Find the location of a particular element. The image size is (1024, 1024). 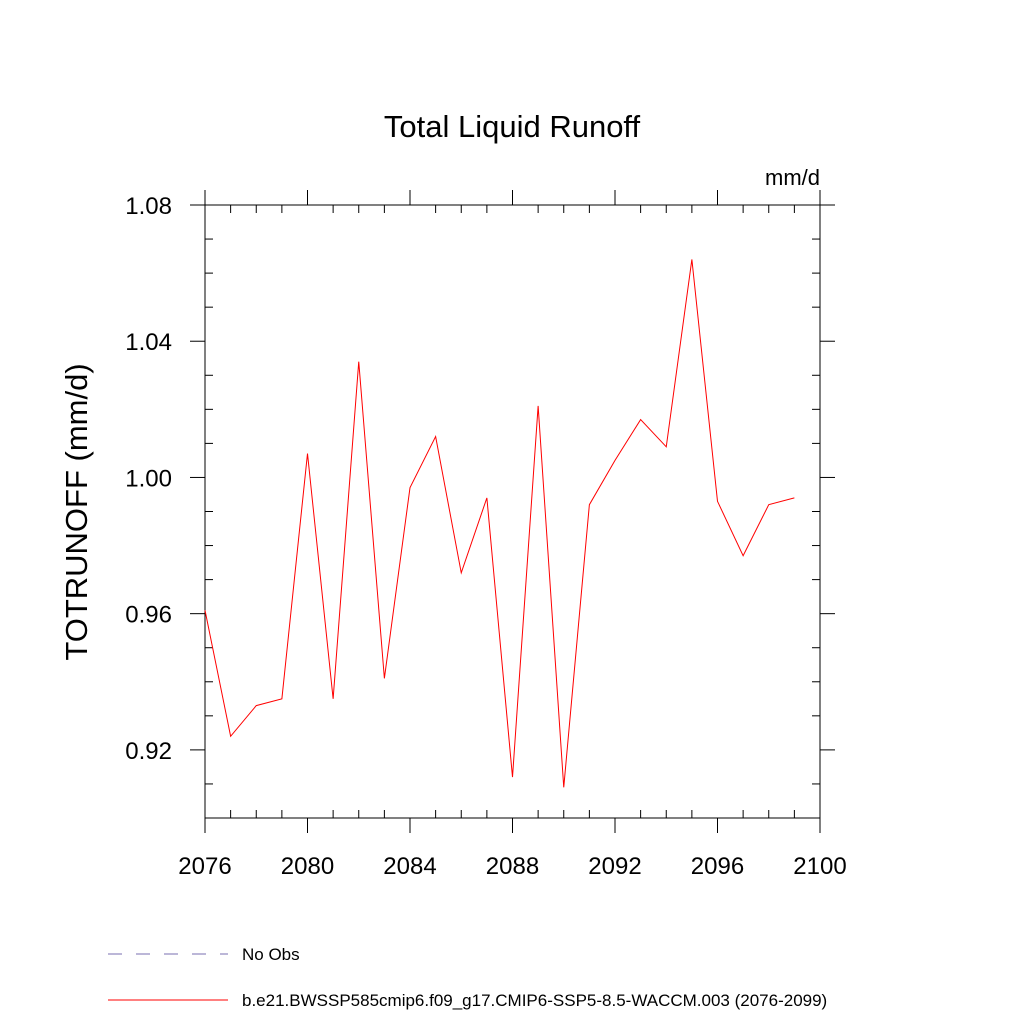

y-tick-label: 1.04 is located at coordinates (148, 342).